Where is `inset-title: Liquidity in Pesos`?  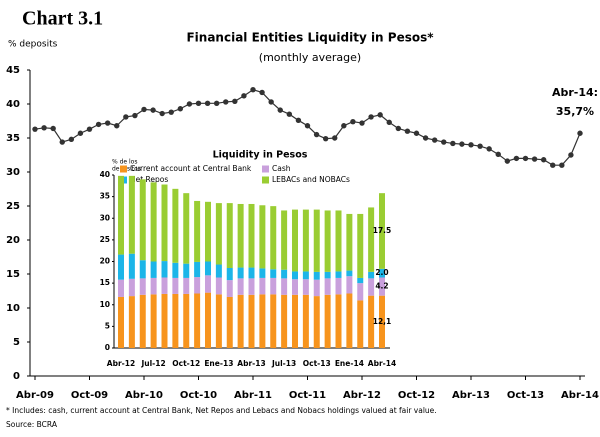 inset-title: Liquidity in Pesos is located at coordinates (260, 155).